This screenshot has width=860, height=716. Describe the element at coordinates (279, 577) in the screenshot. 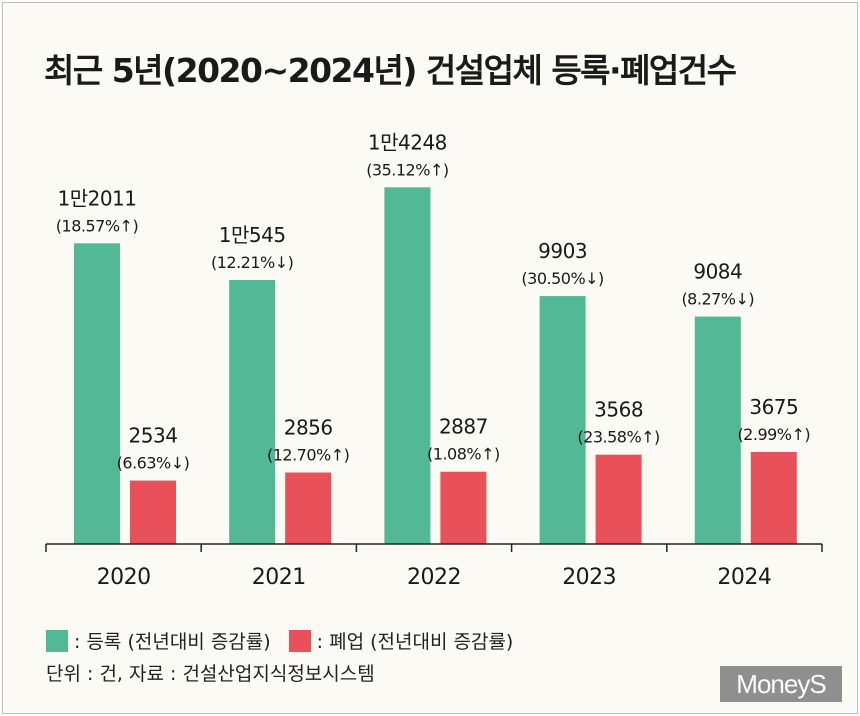

I see `x-tick-label-2021: 2021` at that location.